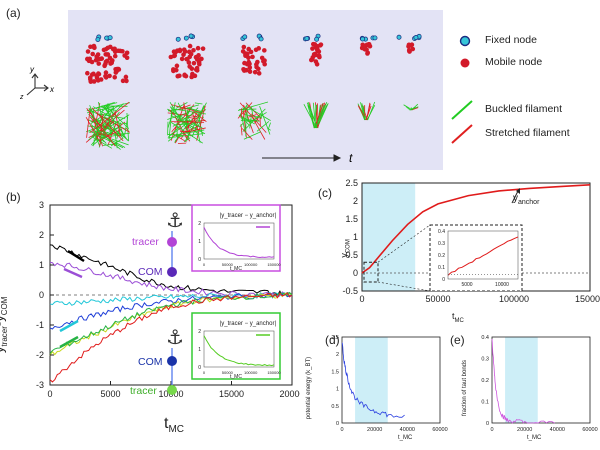  What do you see at coordinates (251, 264) in the screenshot?
I see `inset-xtick: 100000` at bounding box center [251, 264].